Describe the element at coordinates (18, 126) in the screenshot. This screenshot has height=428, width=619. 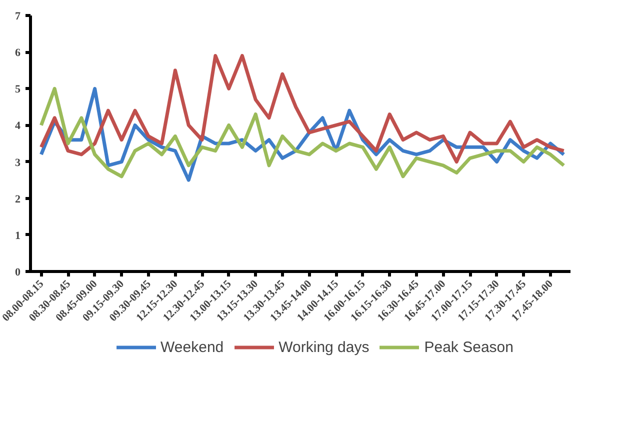
I see `y-tick-label: 4` at that location.